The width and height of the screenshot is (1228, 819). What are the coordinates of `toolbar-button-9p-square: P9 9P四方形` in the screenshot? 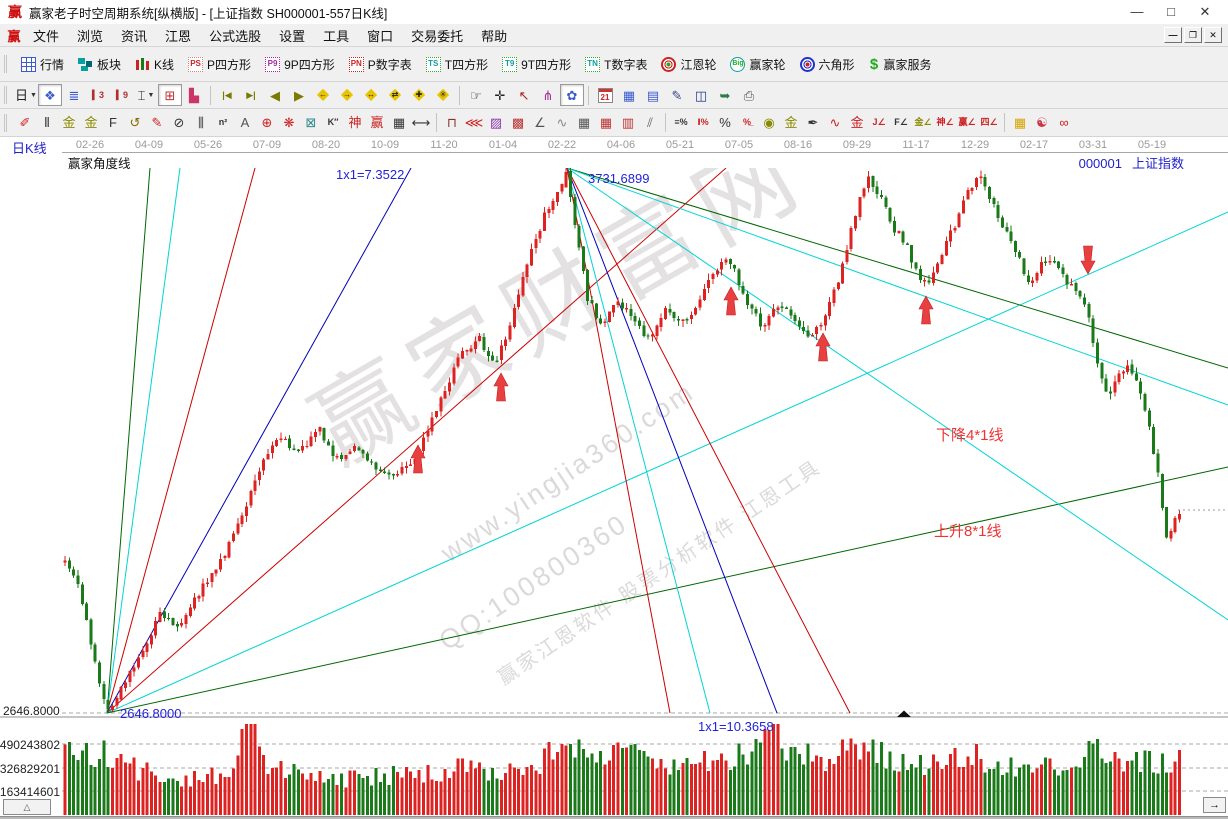 It's located at (300, 64).